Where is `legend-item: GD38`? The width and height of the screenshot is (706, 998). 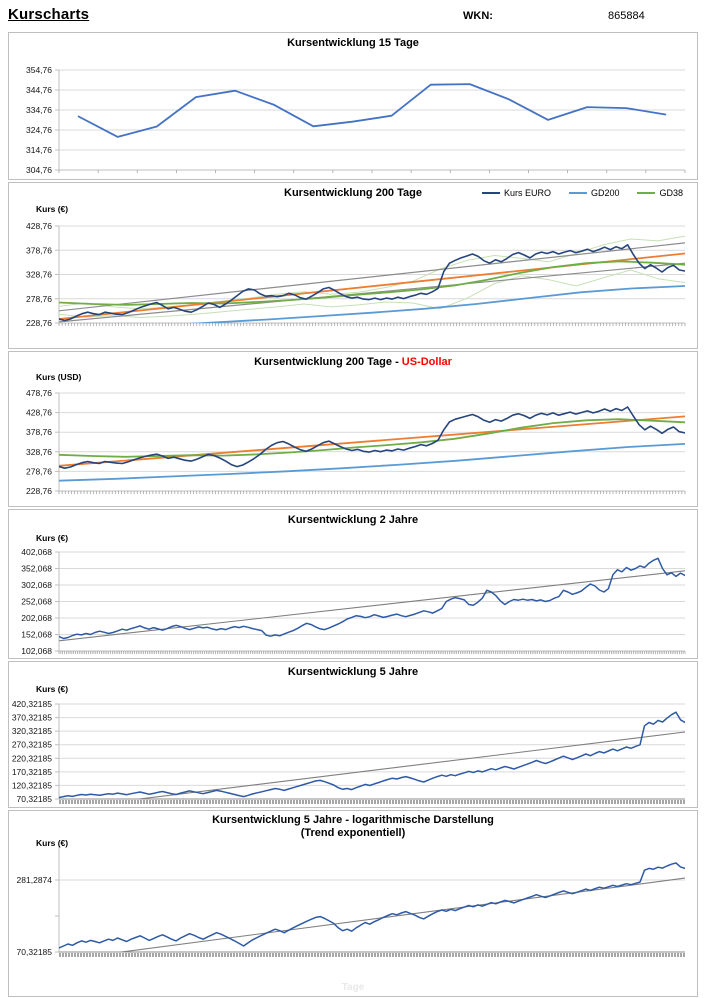 legend-item: GD38 is located at coordinates (660, 193).